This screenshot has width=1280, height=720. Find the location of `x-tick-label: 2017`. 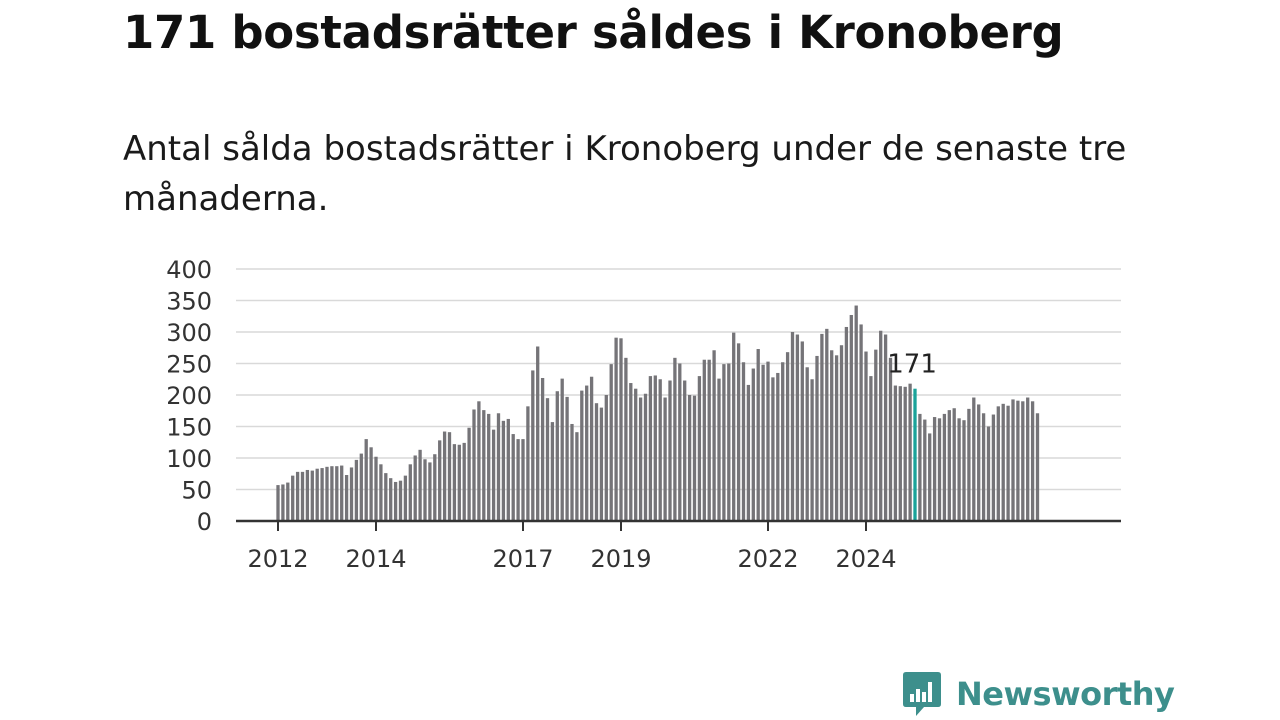

x-tick-label: 2017 is located at coordinates (522, 559).